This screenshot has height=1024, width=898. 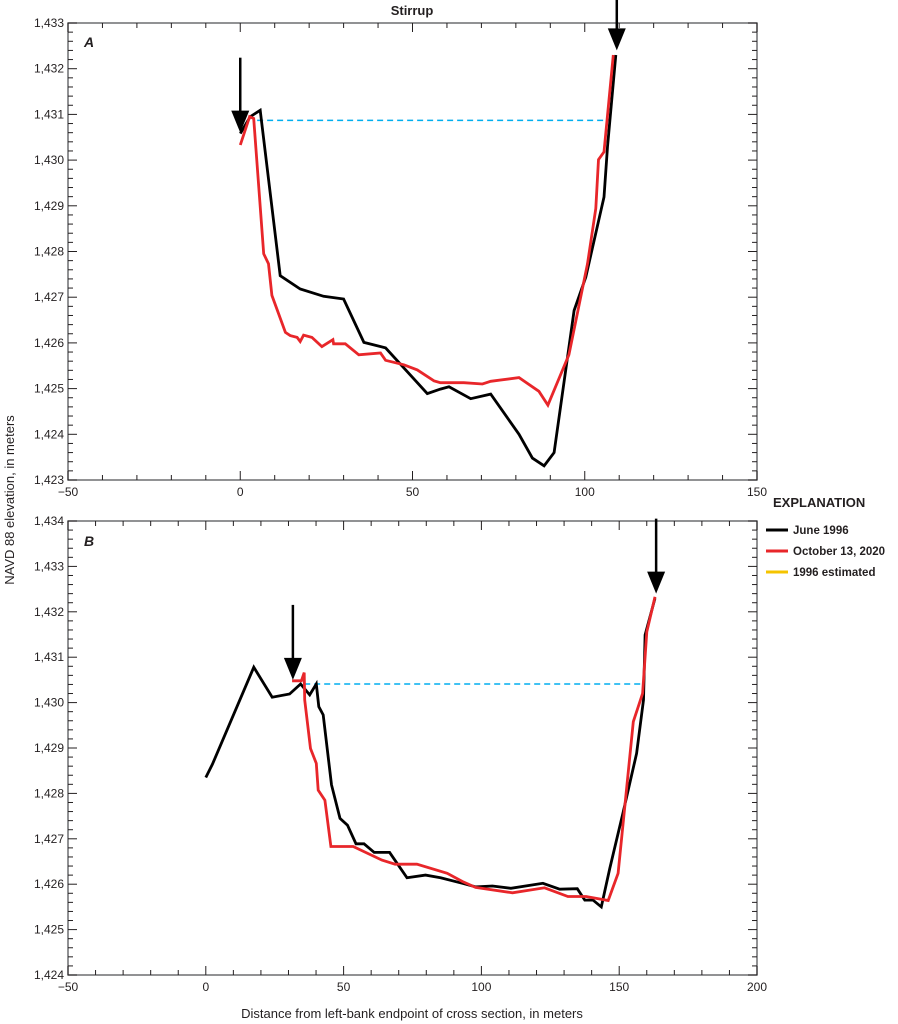 I want to click on legend-title: EXPLANATION, so click(x=819, y=502).